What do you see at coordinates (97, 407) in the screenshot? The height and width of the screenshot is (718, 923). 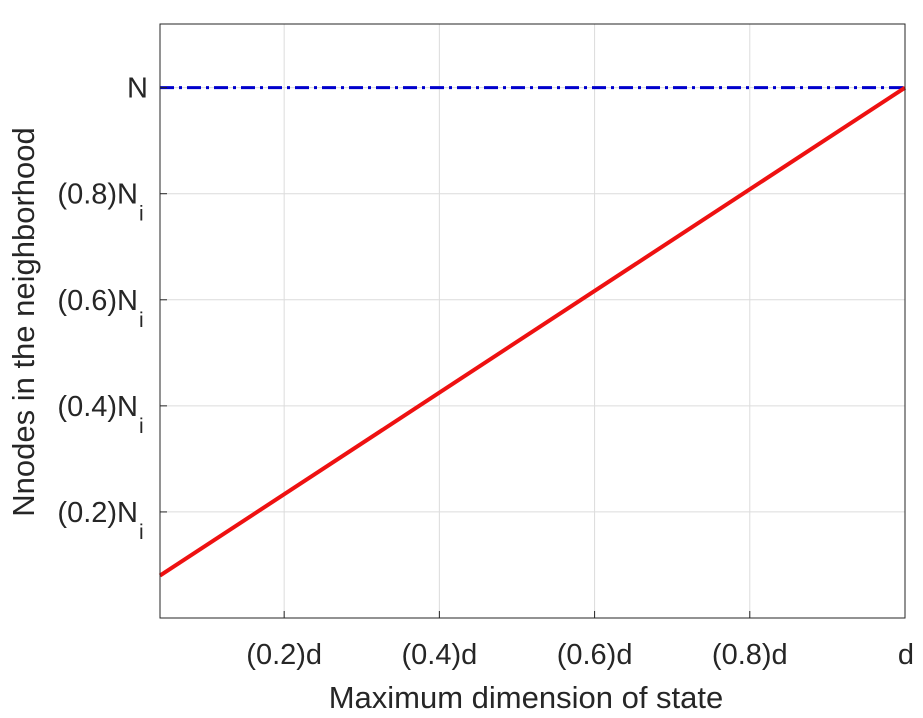 I see `y-tick-label: (0.4)N` at bounding box center [97, 407].